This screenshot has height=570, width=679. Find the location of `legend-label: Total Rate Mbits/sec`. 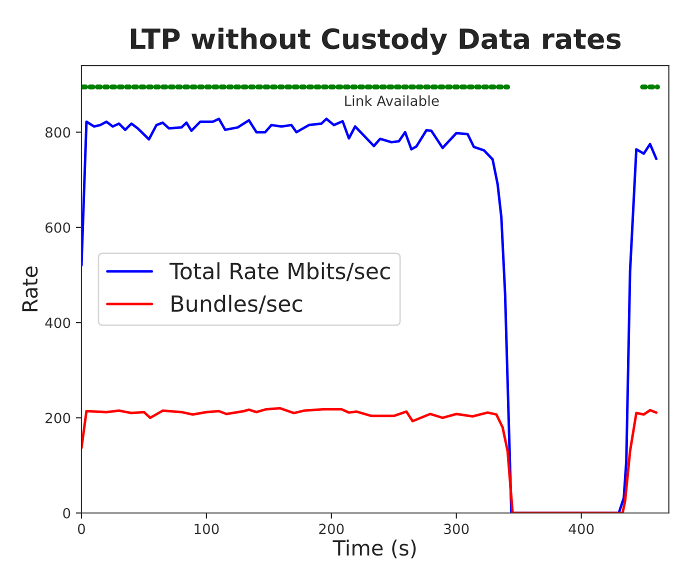

legend-label: Total Rate Mbits/sec is located at coordinates (280, 272).